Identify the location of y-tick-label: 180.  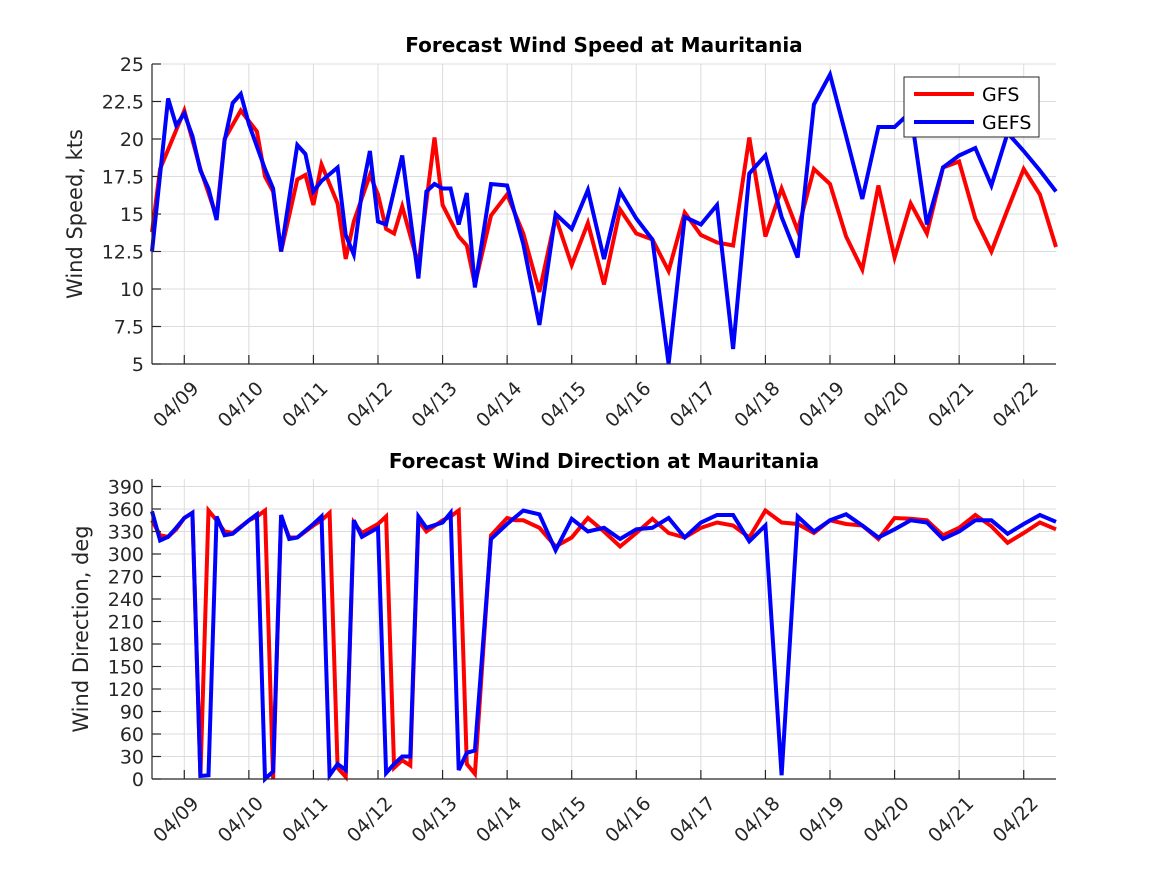
(126, 645).